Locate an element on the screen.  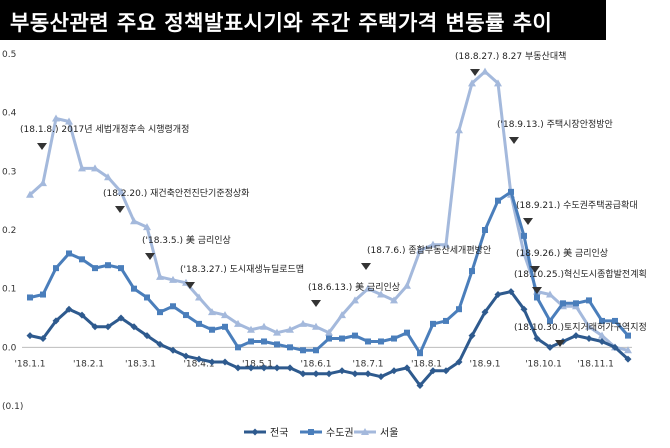
annotation-label: (18.7.6.) 종합부동산세개편방안 is located at coordinates (429, 250).